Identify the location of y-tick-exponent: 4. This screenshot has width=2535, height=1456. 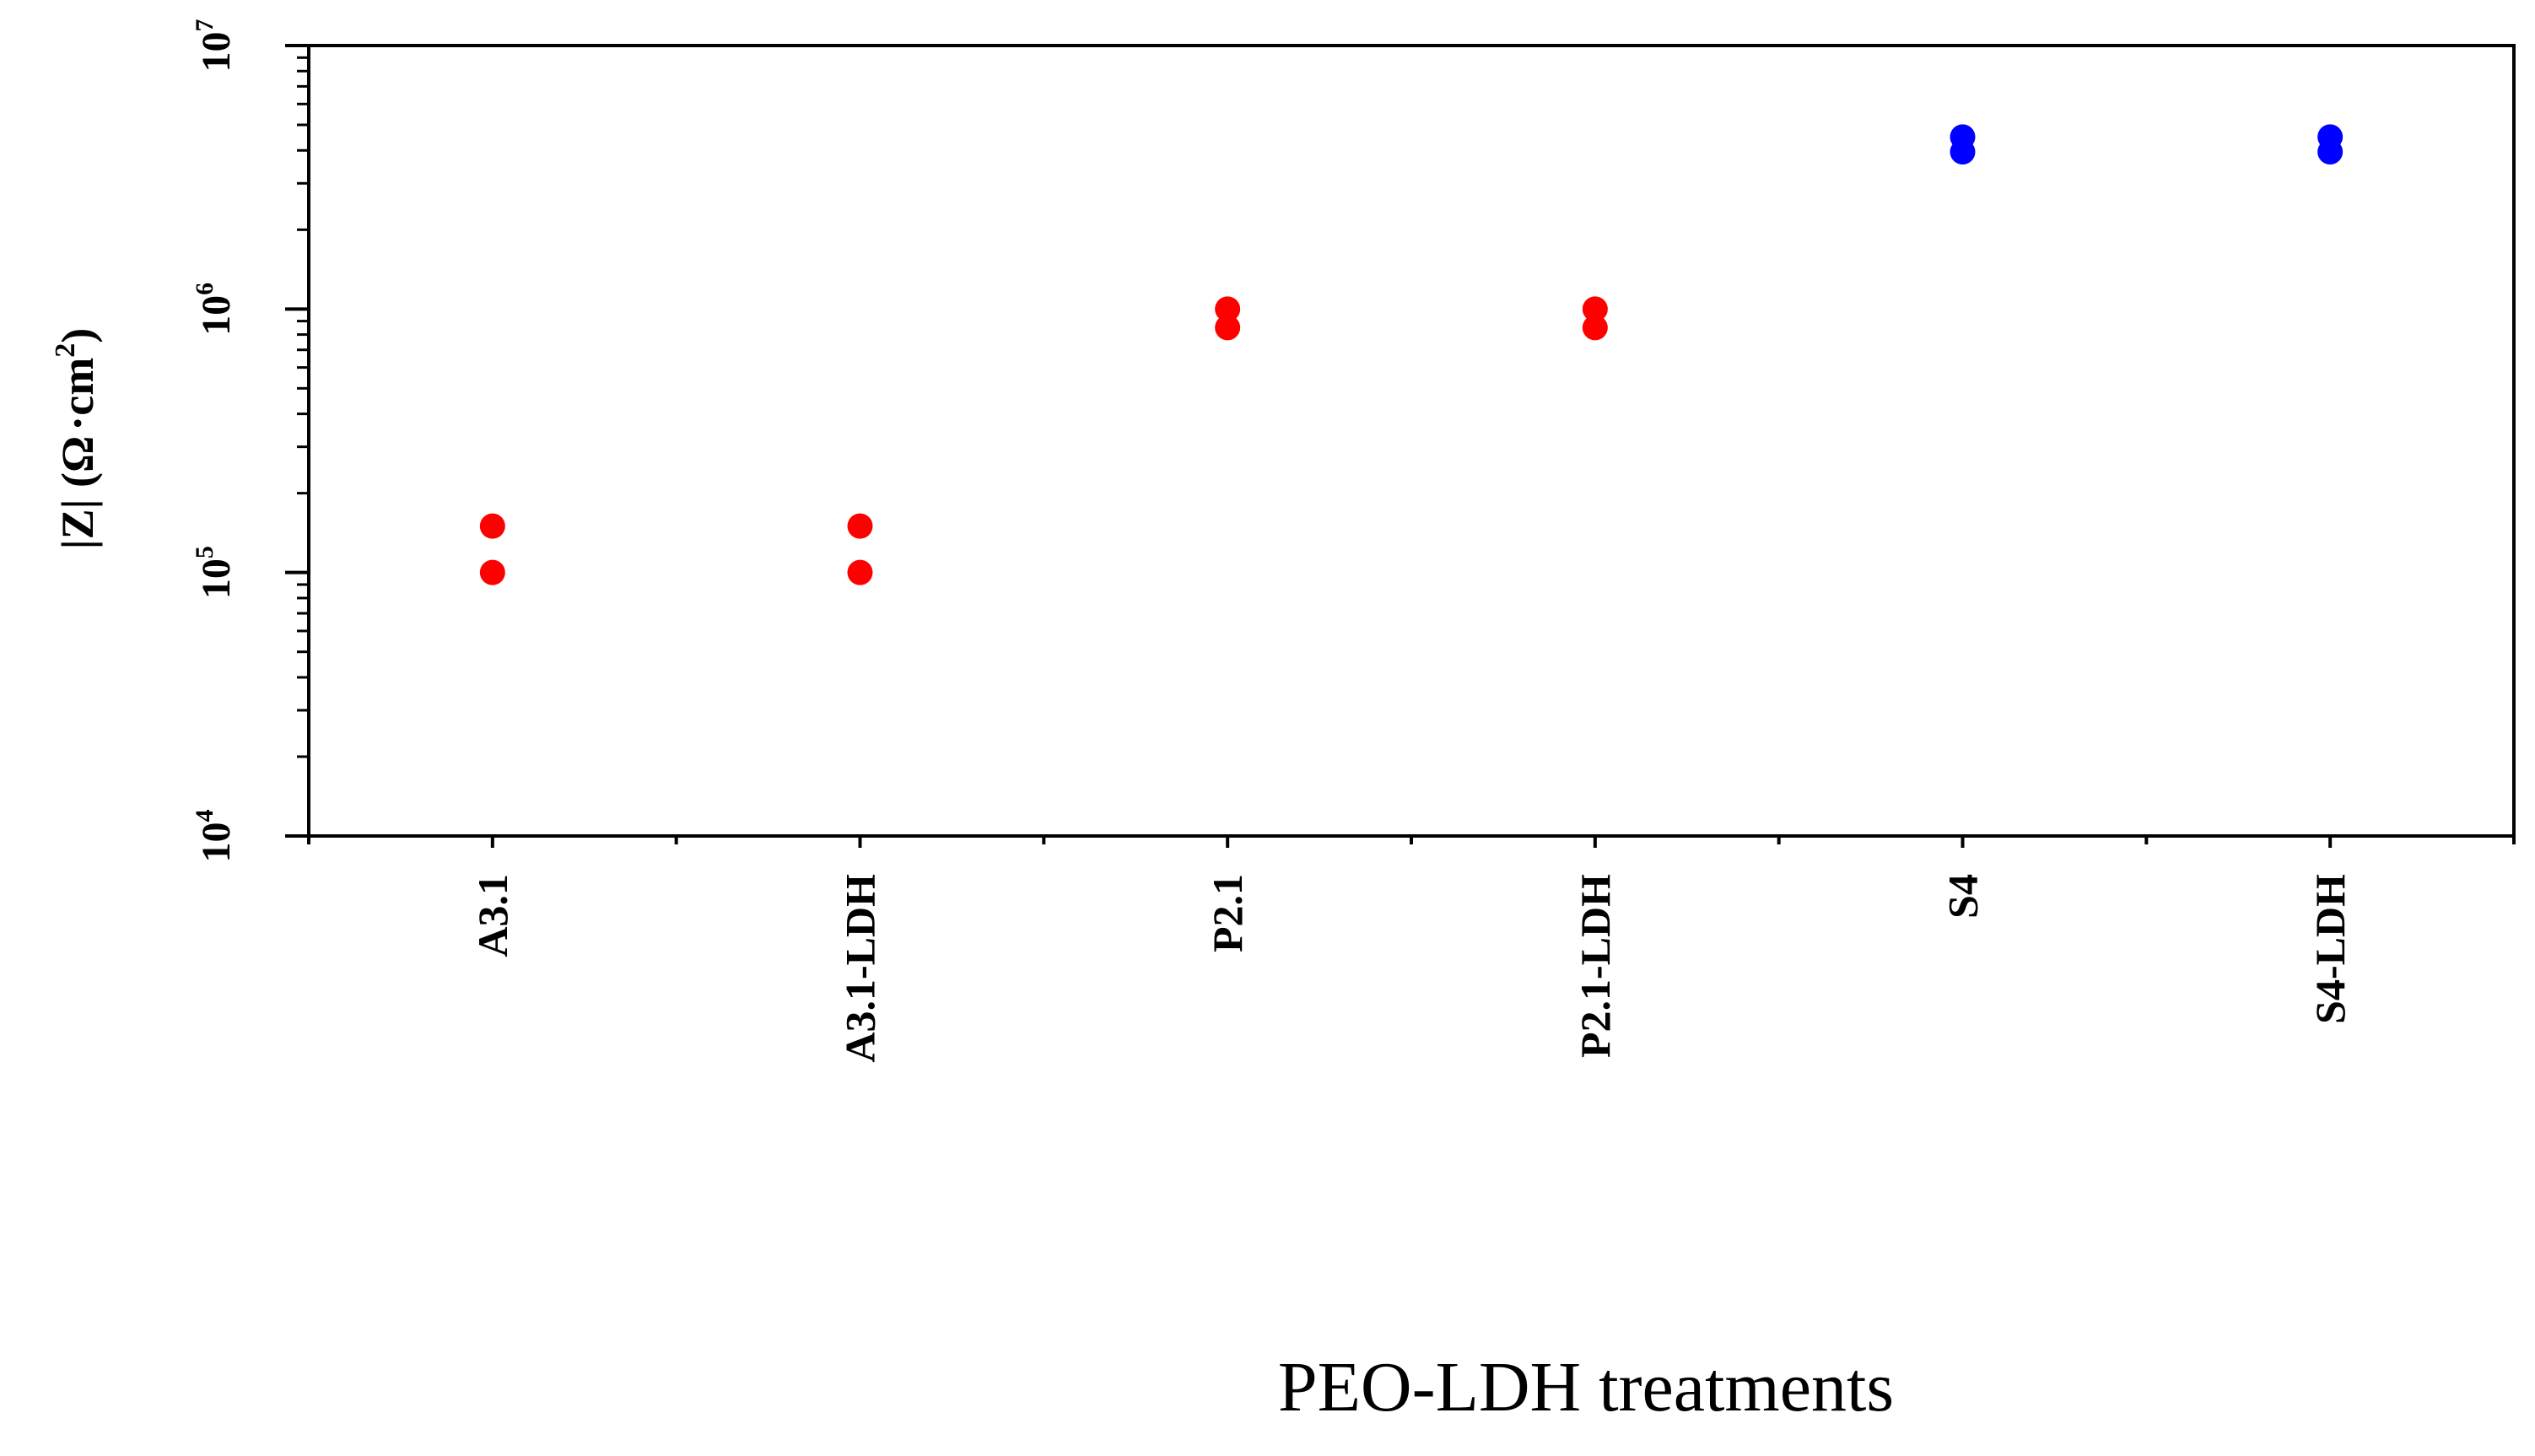
(204, 816).